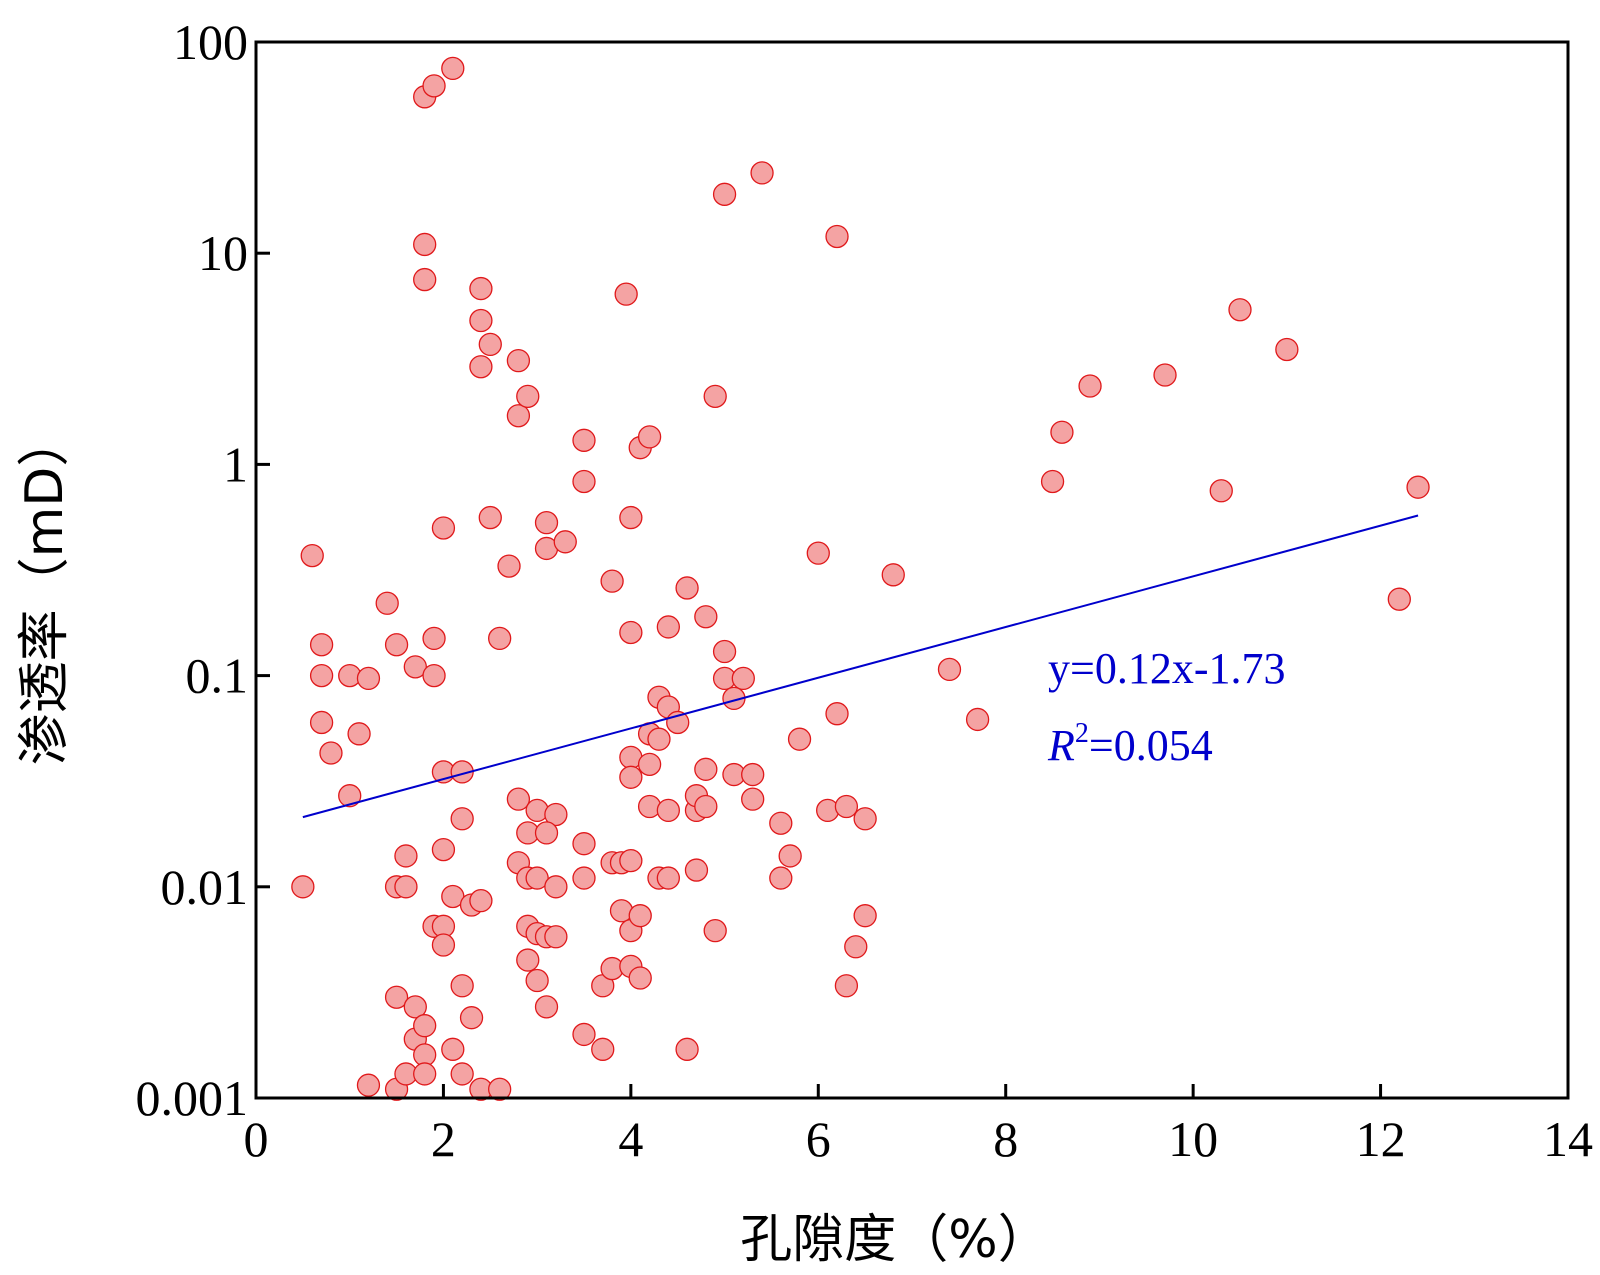  I want to click on r-squared-value: =0.054, so click(1151, 745).